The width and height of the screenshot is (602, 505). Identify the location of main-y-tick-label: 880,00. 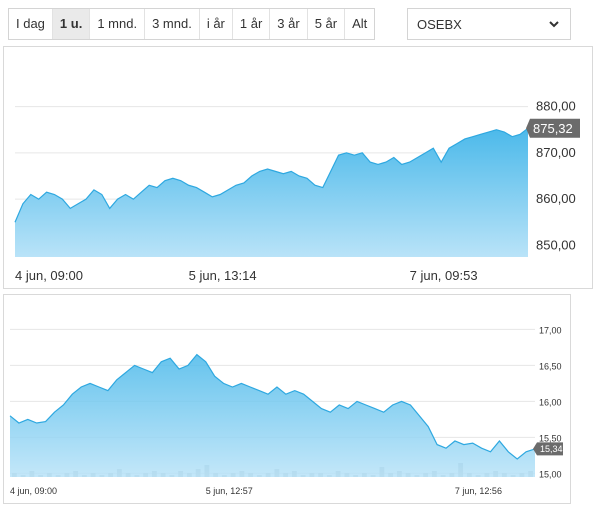
(556, 106).